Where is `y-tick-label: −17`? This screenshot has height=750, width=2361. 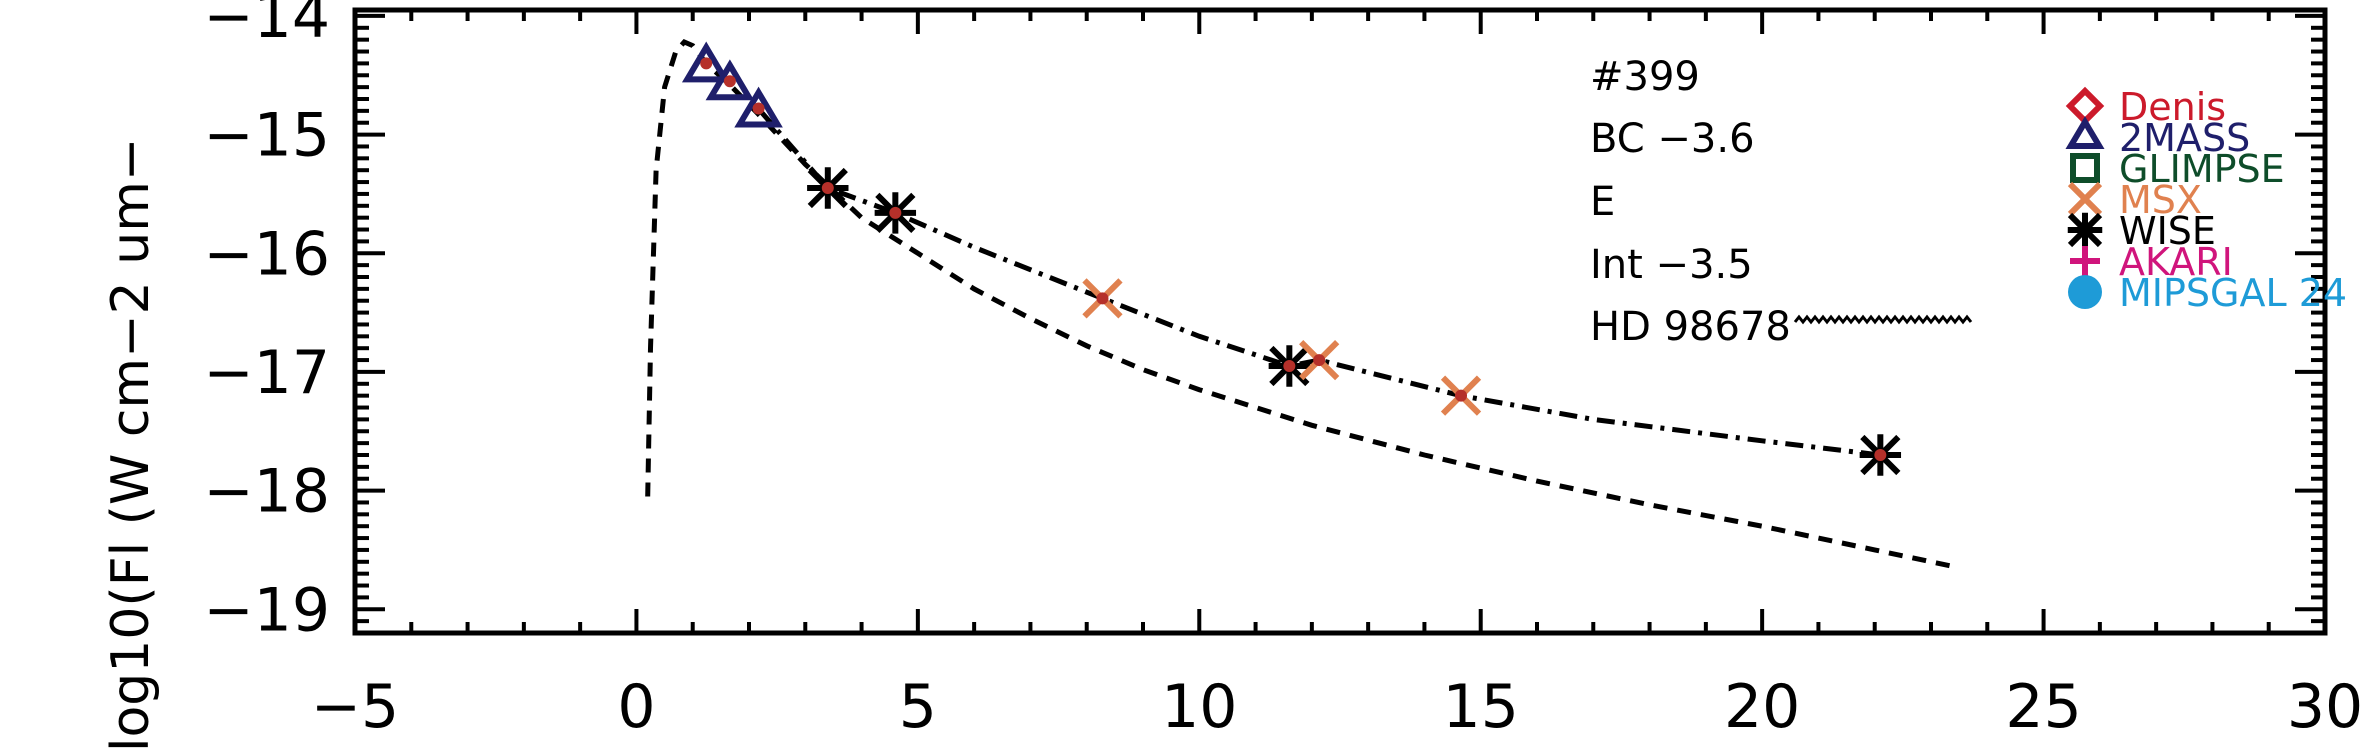
y-tick-label: −17 is located at coordinates (266, 373).